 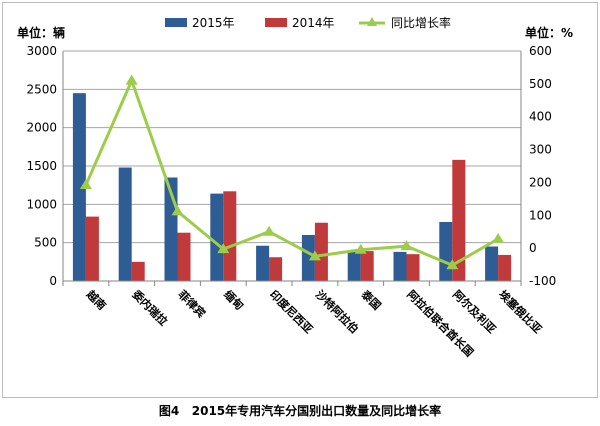 I want to click on legend: 2015年 2014年 同比增长率, so click(x=308, y=22).